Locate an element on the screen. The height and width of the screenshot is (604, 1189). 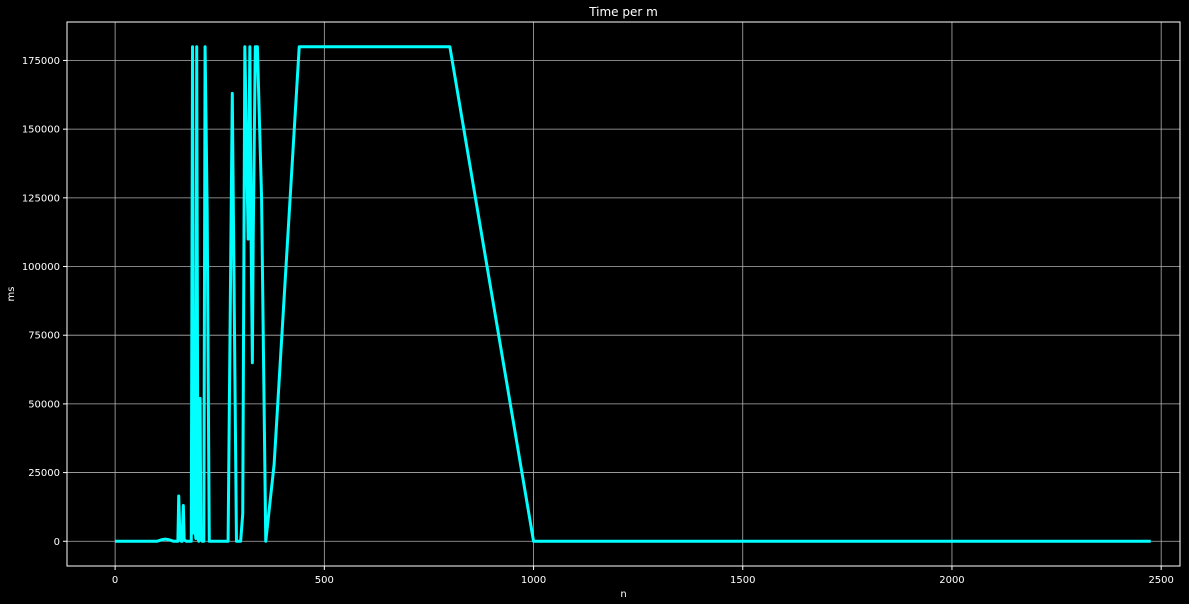
y-tick-label: 25000 is located at coordinates (44, 473).